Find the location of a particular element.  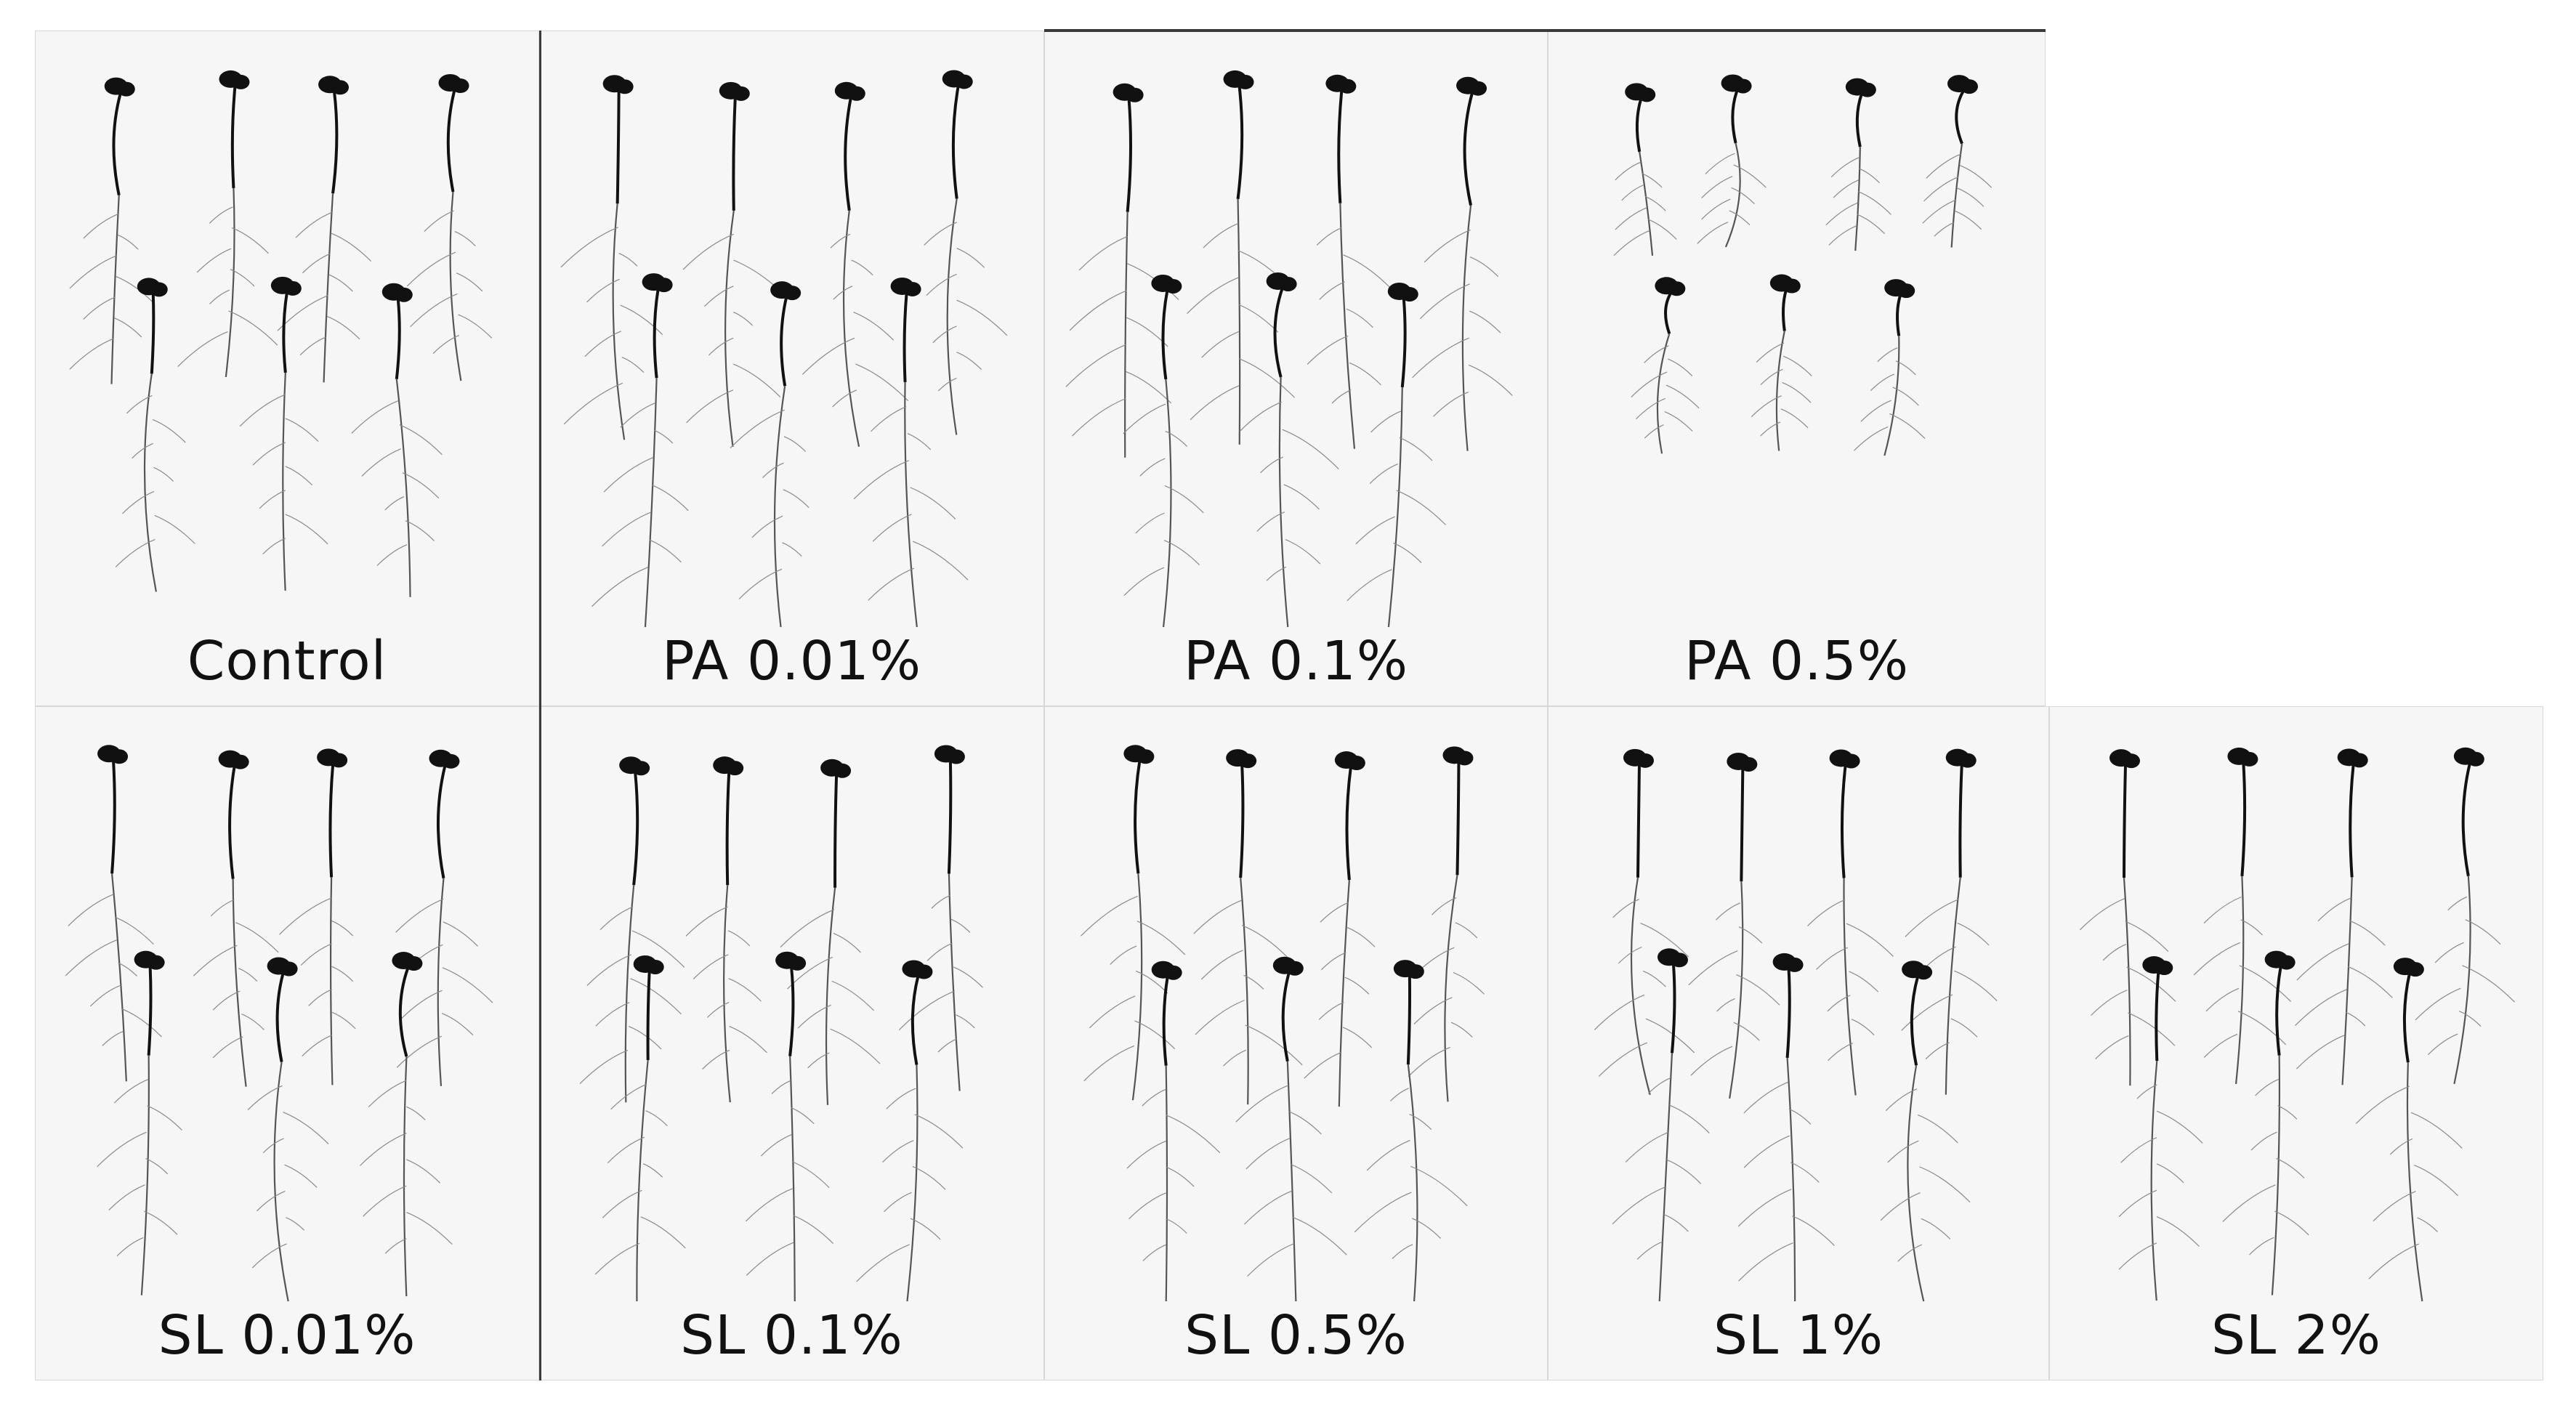

panel-pa-05: PA 0.5% is located at coordinates (1797, 368).